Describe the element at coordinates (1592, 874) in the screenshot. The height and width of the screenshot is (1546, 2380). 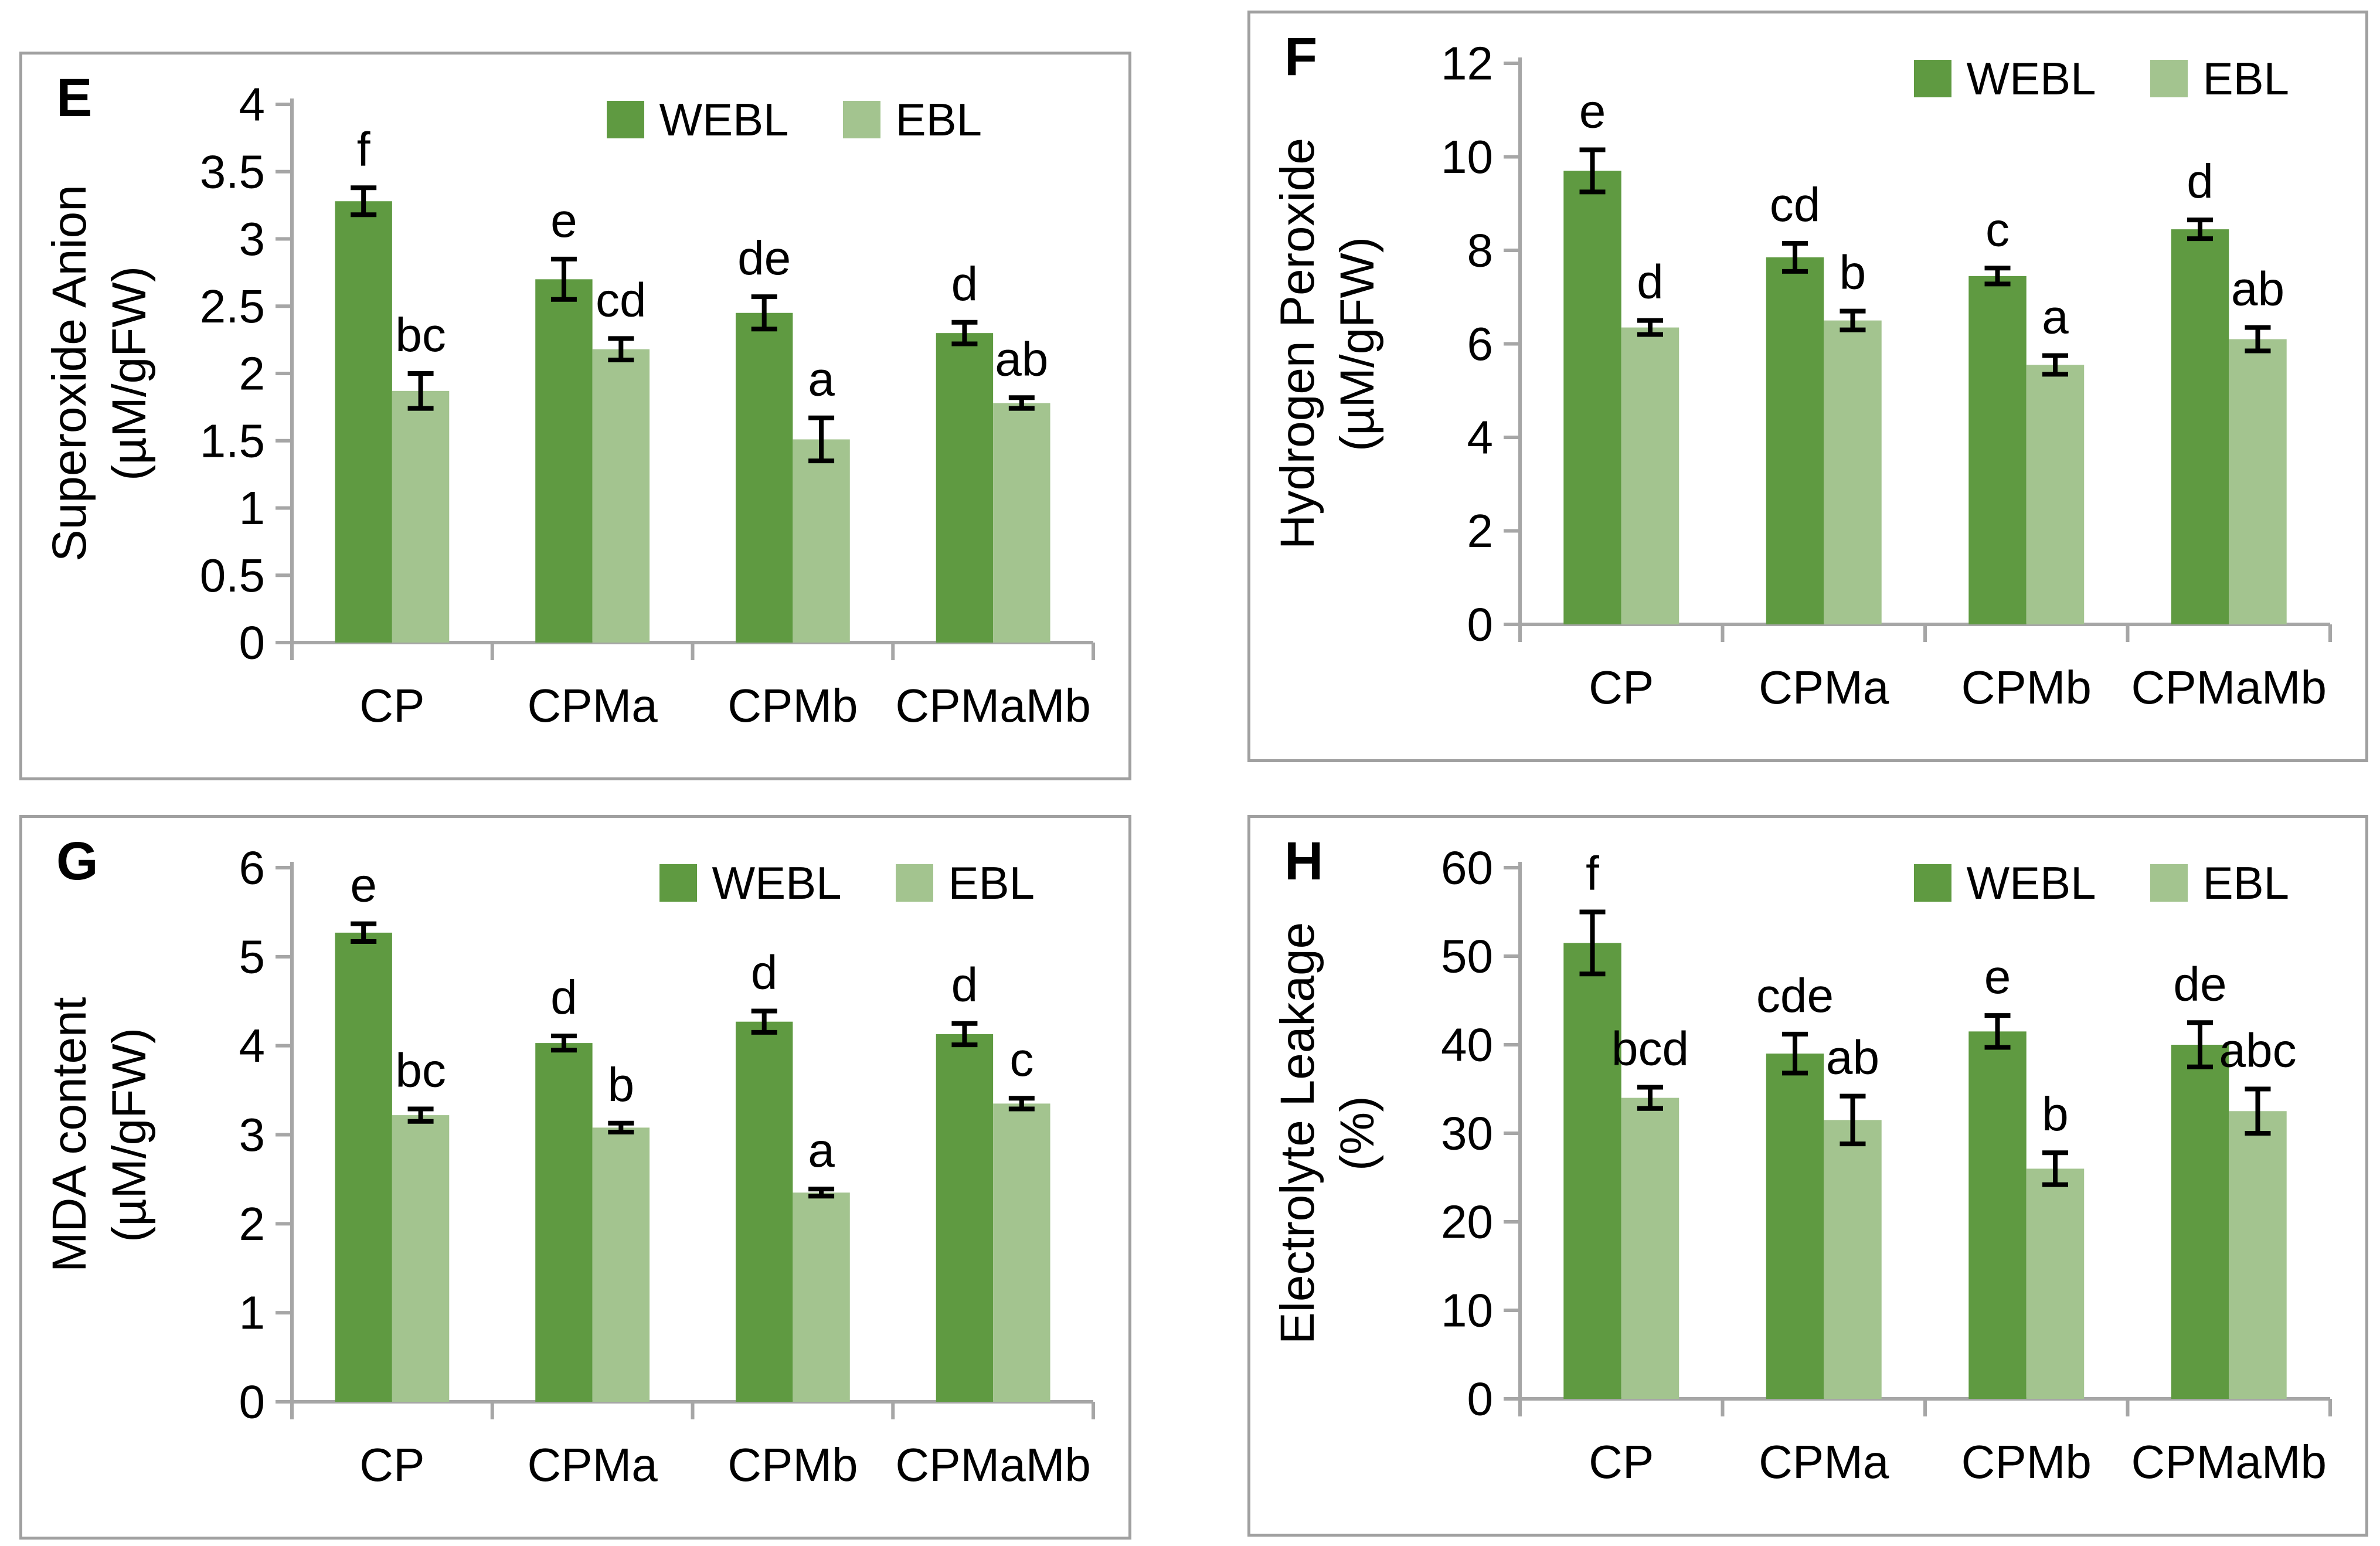
I see `sig-letter: f` at that location.